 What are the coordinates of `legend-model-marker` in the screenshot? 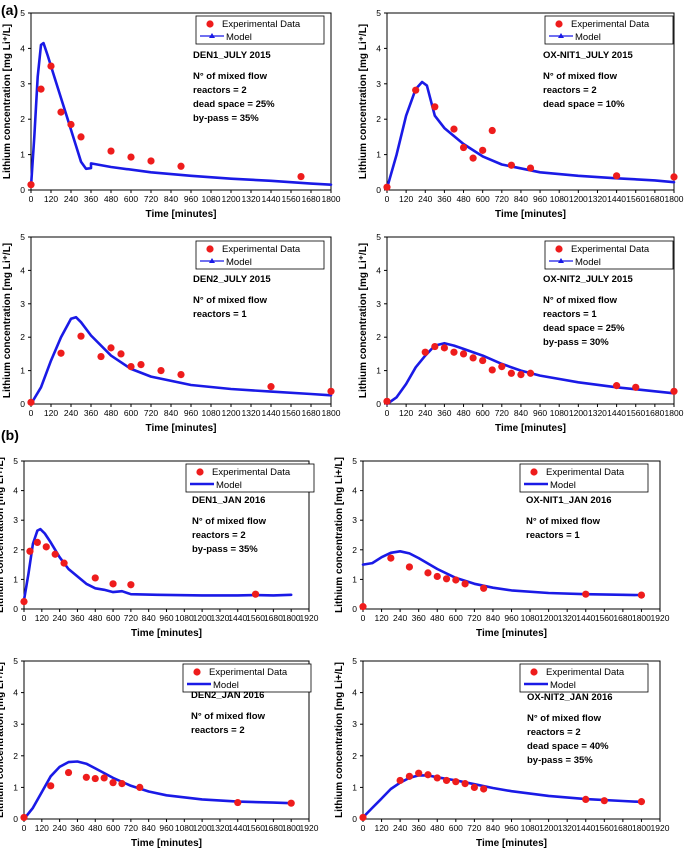 It's located at (561, 260).